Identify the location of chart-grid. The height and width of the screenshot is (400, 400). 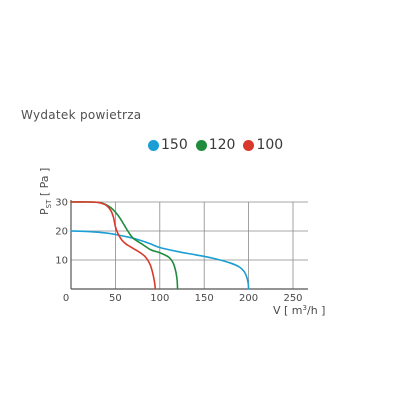
(189, 245).